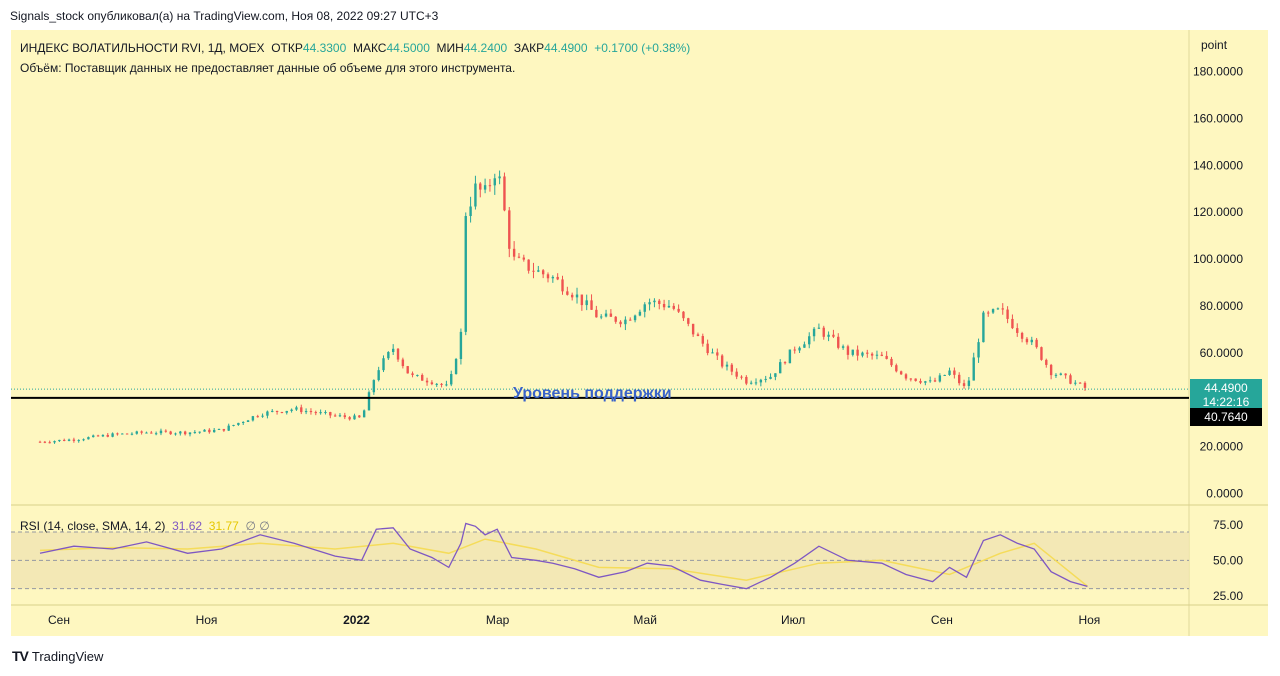 The image size is (1280, 676). What do you see at coordinates (1218, 119) in the screenshot?
I see `price-tick-label: 160.0000` at bounding box center [1218, 119].